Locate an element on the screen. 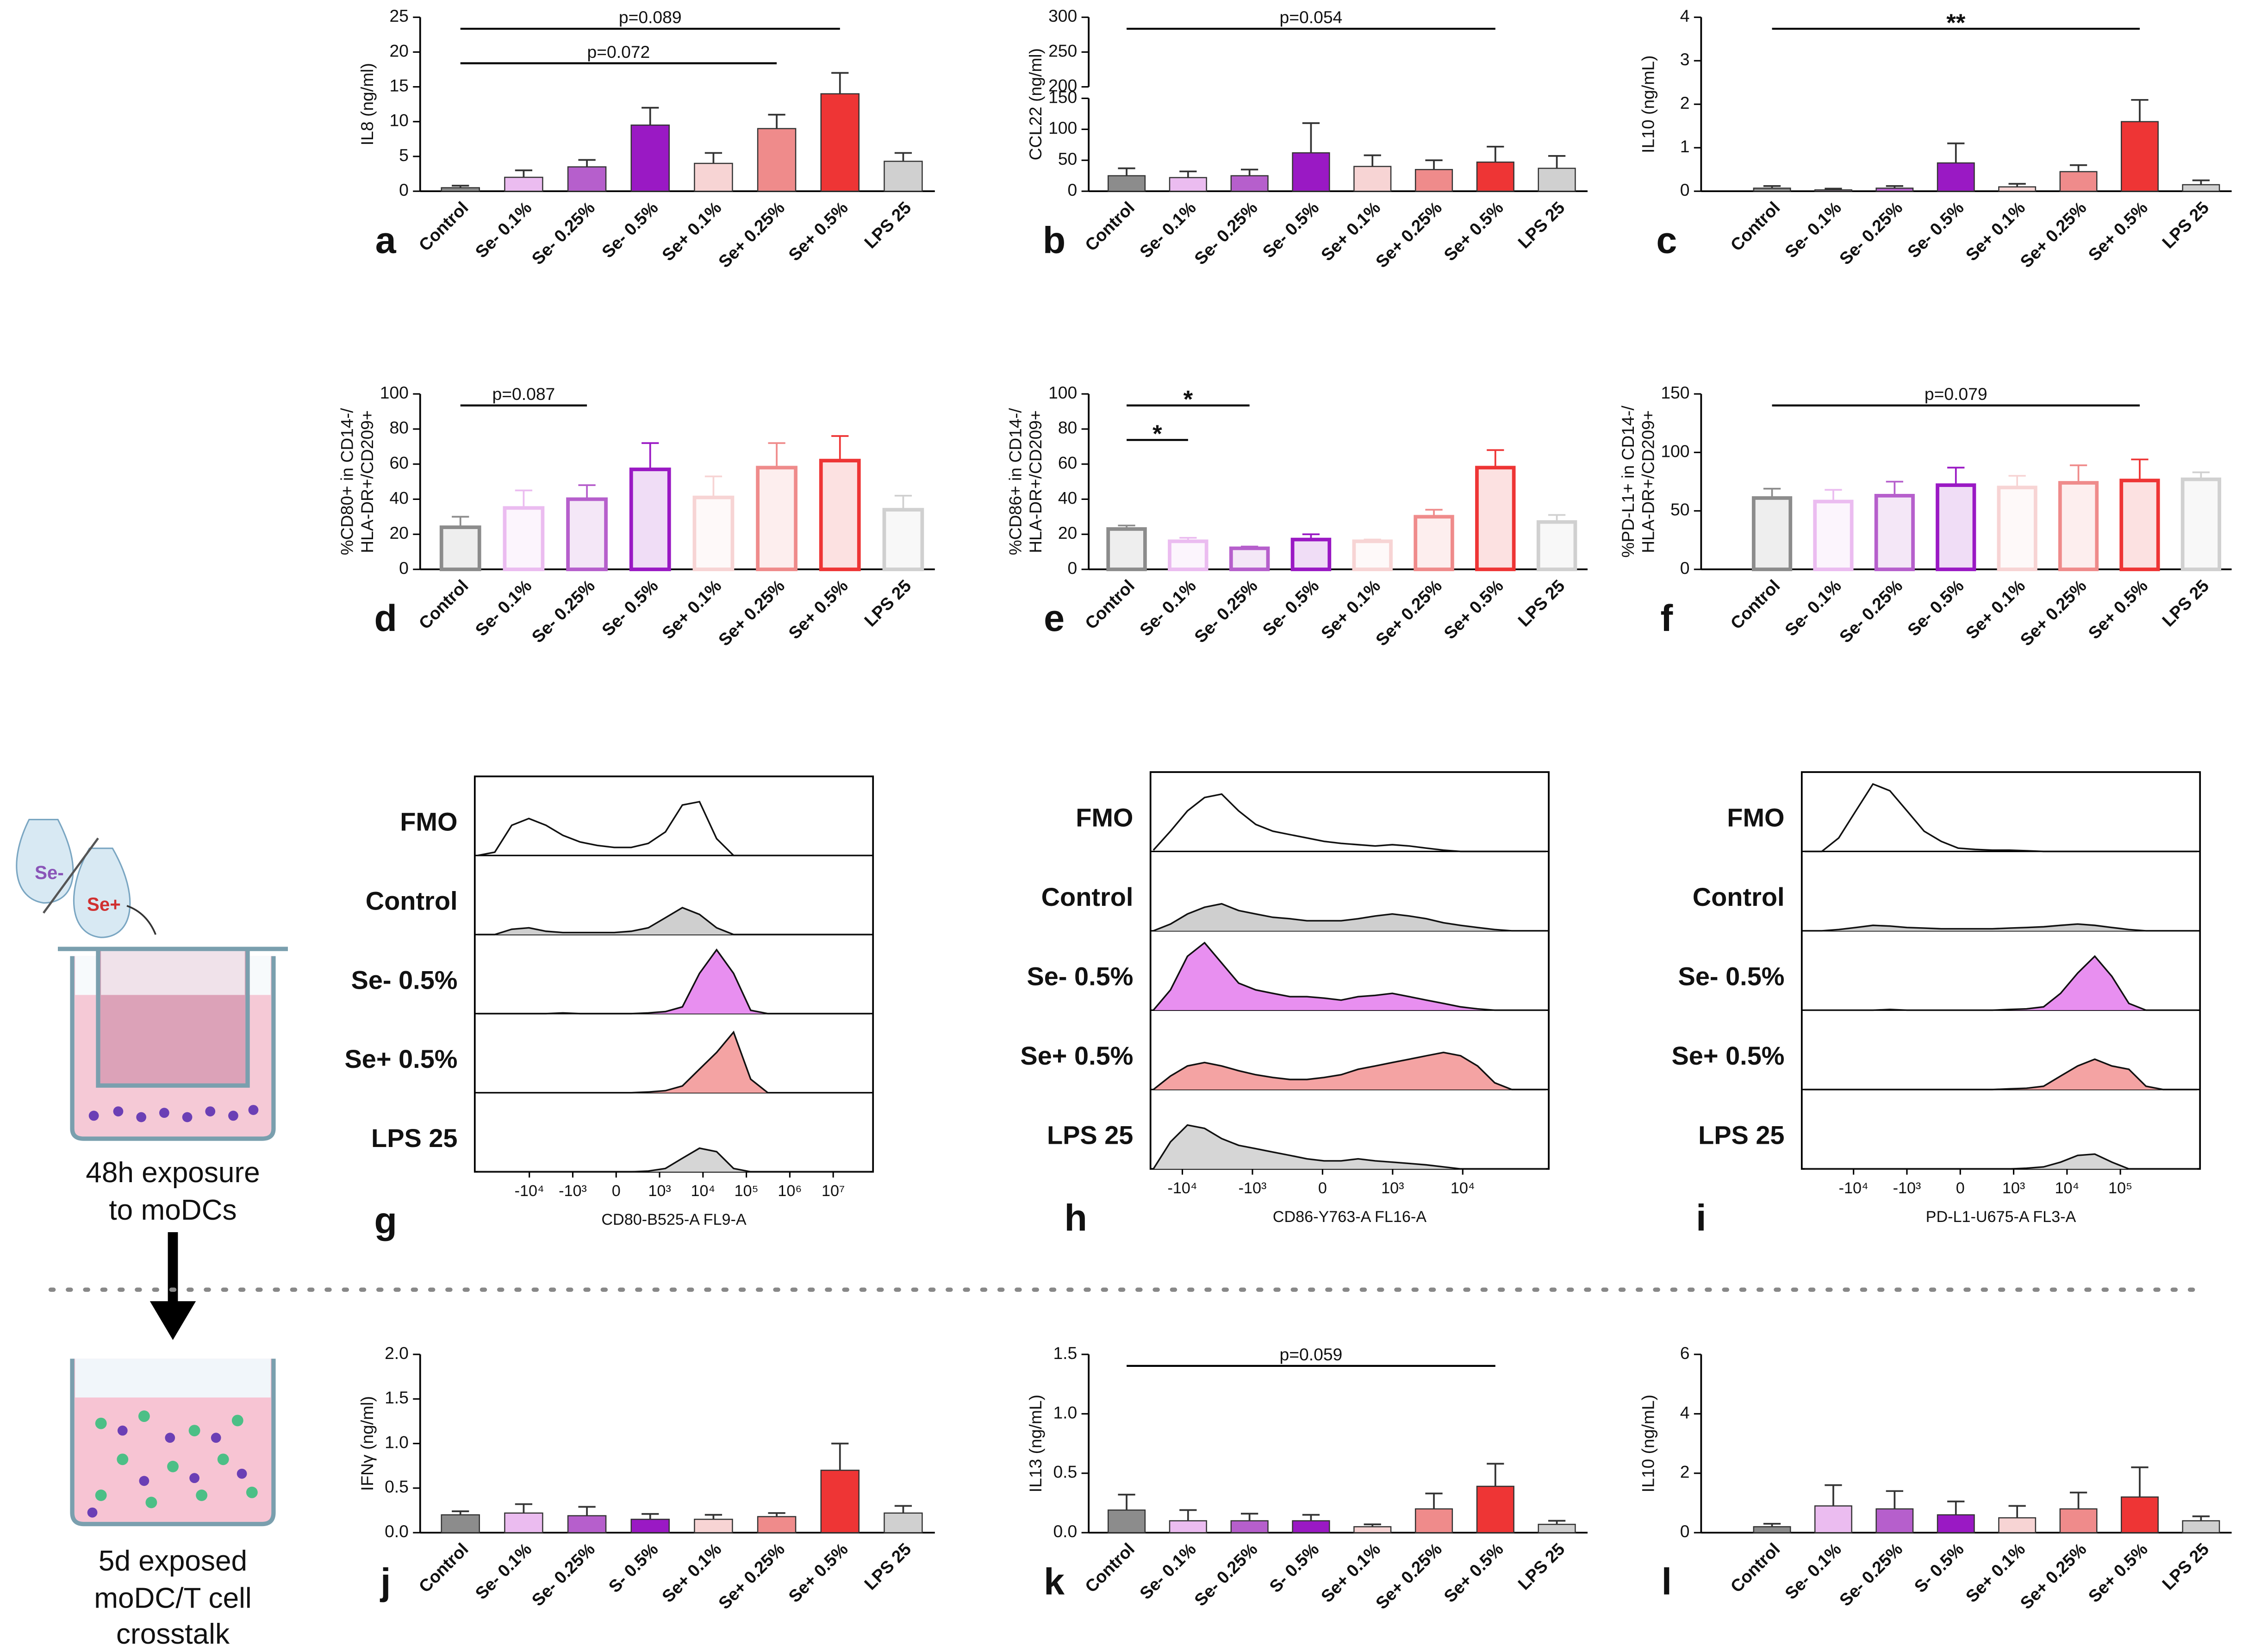 The width and height of the screenshot is (2255, 1652). panel-letter: c is located at coordinates (1666, 240).